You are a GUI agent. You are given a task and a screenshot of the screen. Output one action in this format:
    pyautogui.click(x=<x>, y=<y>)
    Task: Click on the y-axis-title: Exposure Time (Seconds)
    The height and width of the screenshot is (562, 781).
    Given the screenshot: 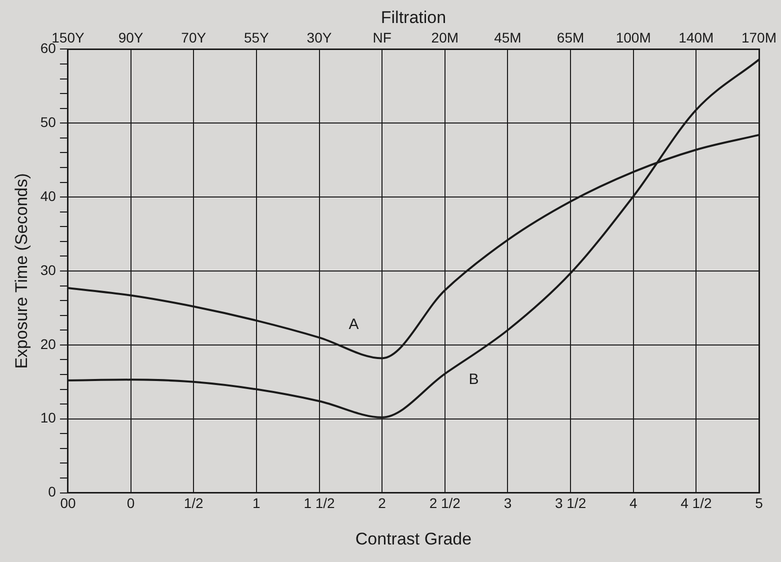 What is the action you would take?
    pyautogui.click(x=21, y=271)
    